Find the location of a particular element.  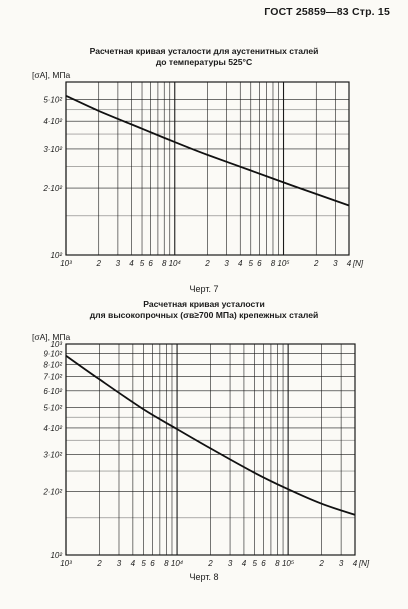

chart-1-title-line-2: до температуры 525°C is located at coordinates (204, 62).